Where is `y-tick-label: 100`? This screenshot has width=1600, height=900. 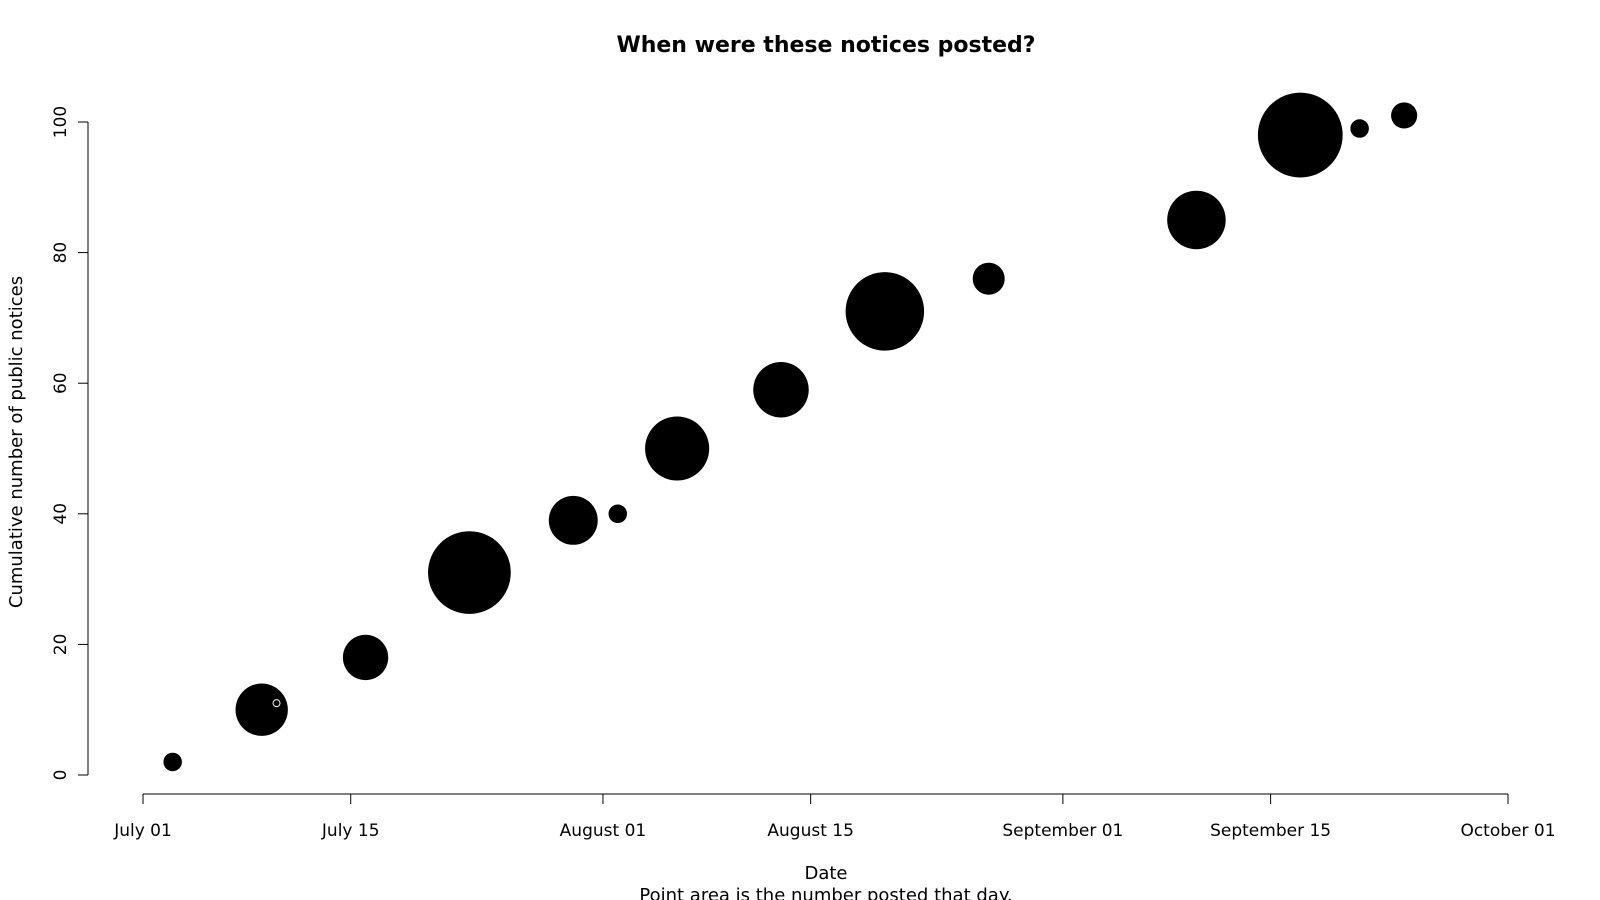 y-tick-label: 100 is located at coordinates (61, 122).